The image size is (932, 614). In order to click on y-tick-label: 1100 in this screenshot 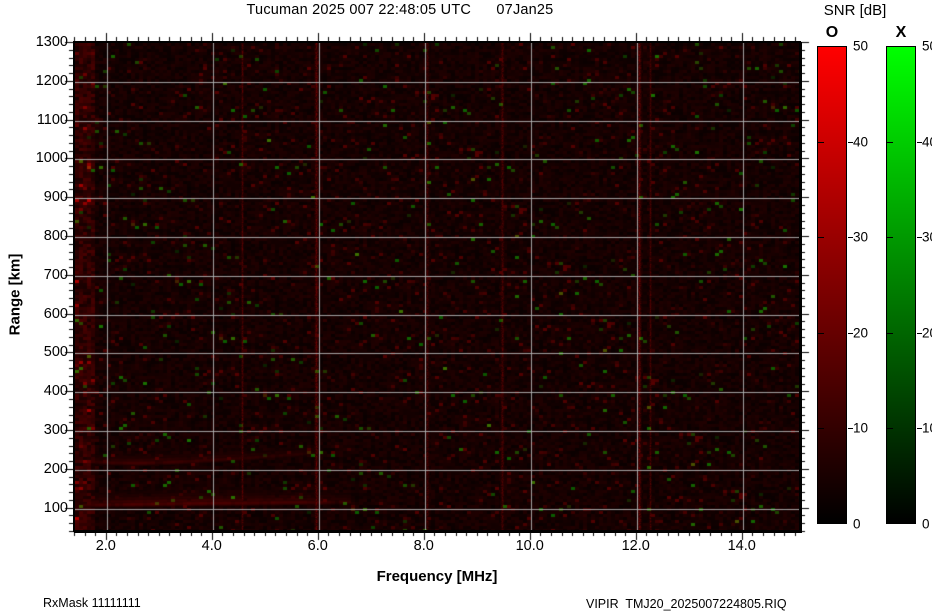, I will do `click(52, 119)`.